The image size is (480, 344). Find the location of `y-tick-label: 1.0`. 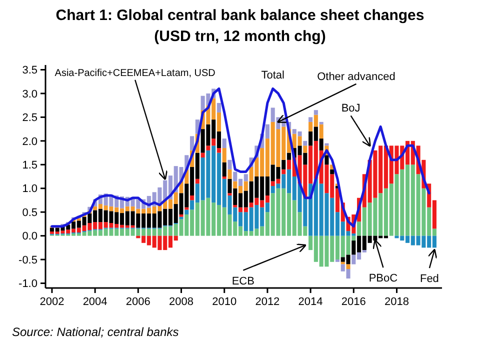

y-tick-label: 1.0 is located at coordinates (30, 189).